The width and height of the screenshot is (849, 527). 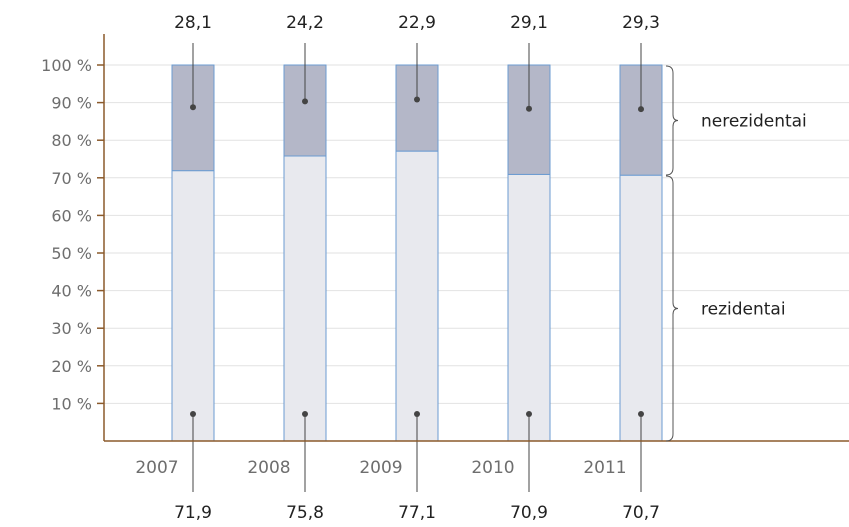 I want to click on data-label-nerezidentai: 29,1, so click(x=529, y=23).